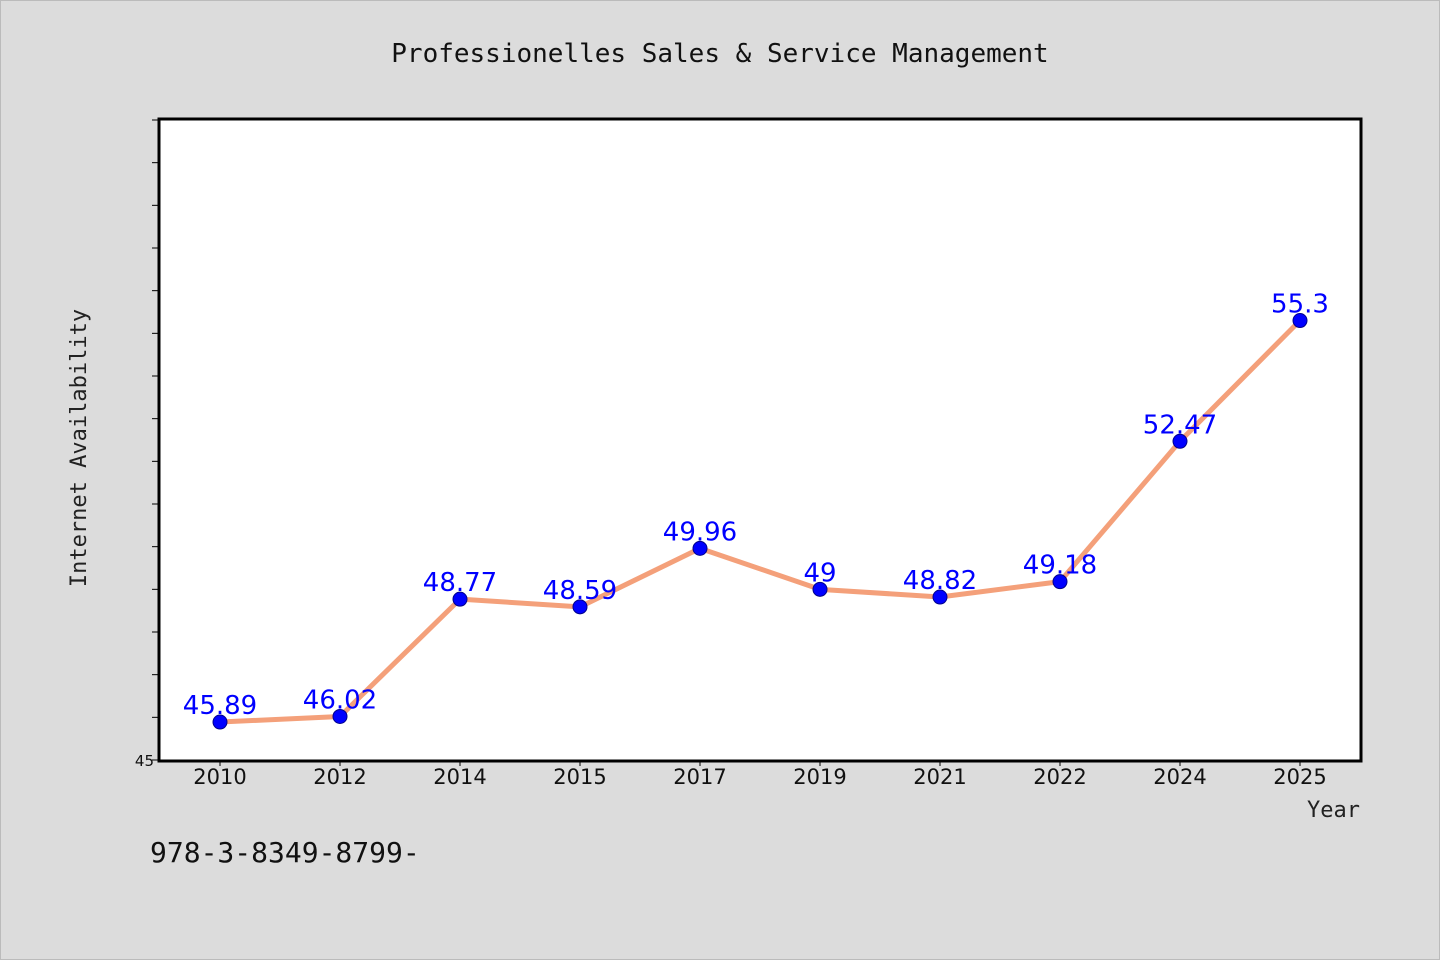  What do you see at coordinates (1179, 777) in the screenshot?
I see `x-tick-label: 2024` at bounding box center [1179, 777].